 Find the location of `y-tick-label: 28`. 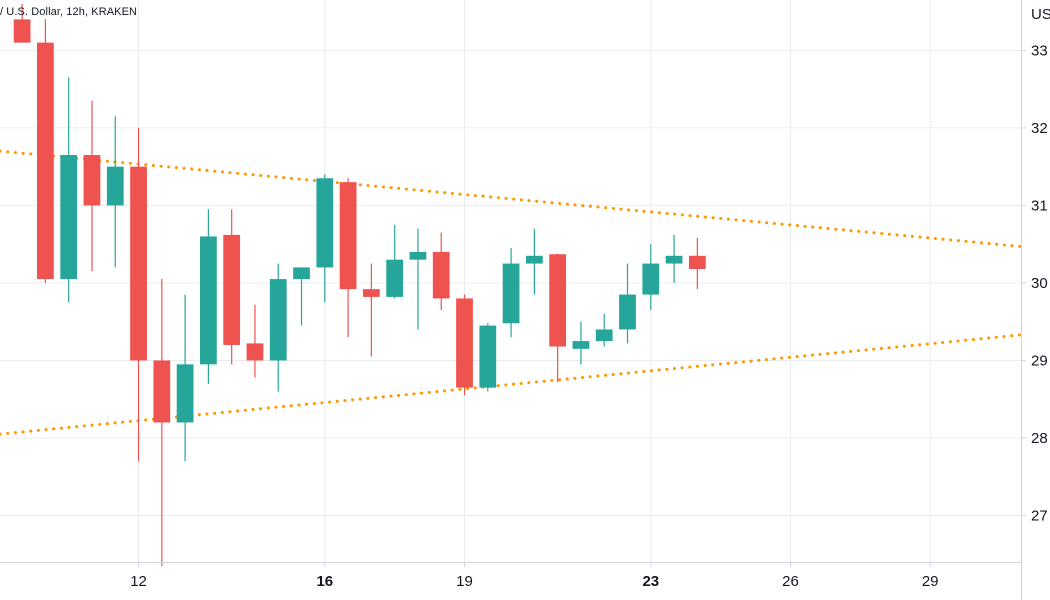

y-tick-label: 28 is located at coordinates (1039, 438).